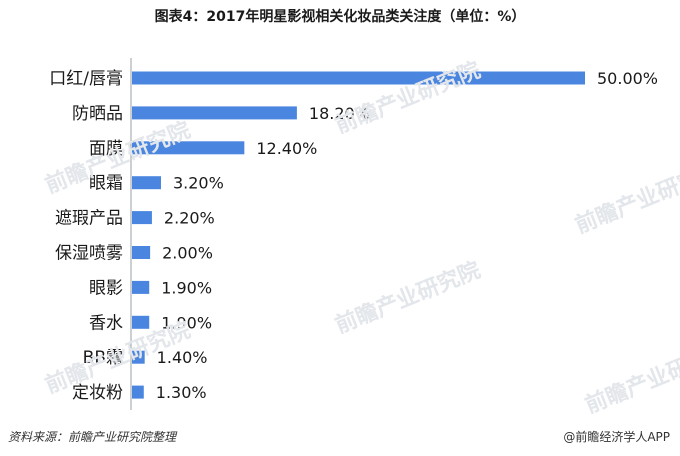 The image size is (680, 456). Describe the element at coordinates (340, 17) in the screenshot. I see `chart-title: 图表4：2017年明星影视相关化妆品类关注度（单位：%）` at that location.